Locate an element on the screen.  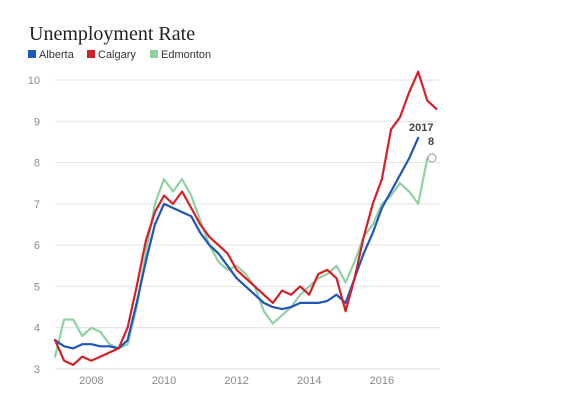
legend-label: Calgary is located at coordinates (117, 55).